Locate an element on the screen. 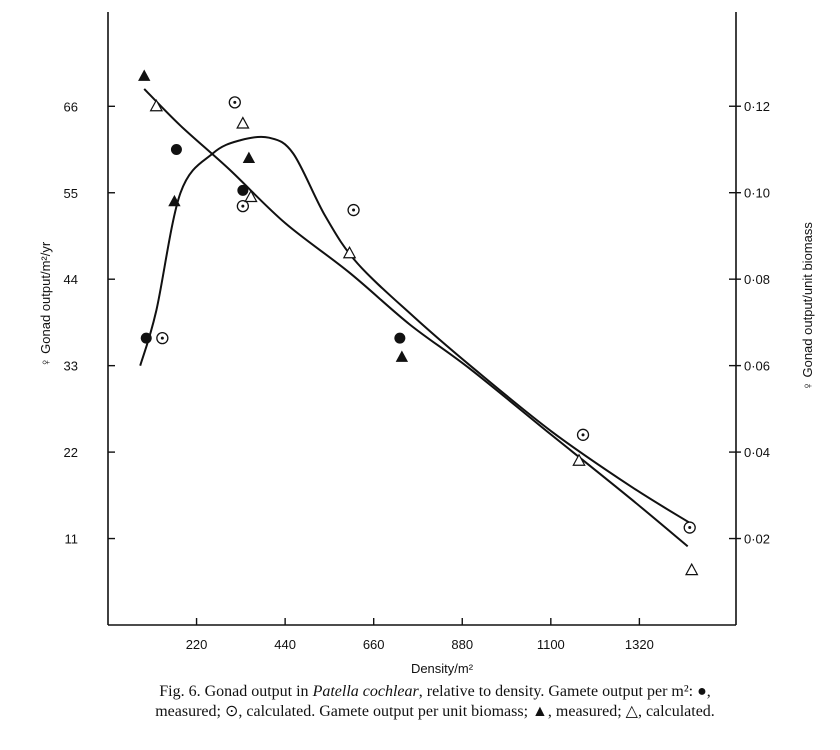  y-left-tick-label: 11 is located at coordinates (72, 539).